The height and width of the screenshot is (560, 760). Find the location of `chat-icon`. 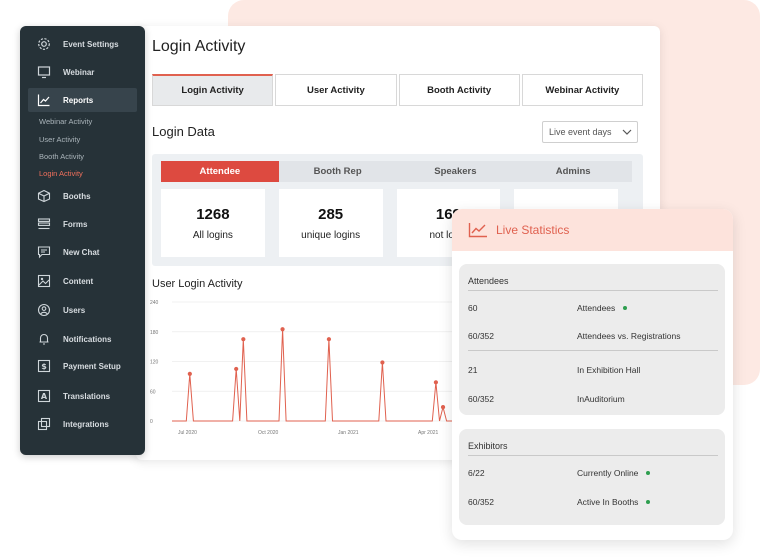

chat-icon is located at coordinates (44, 252).